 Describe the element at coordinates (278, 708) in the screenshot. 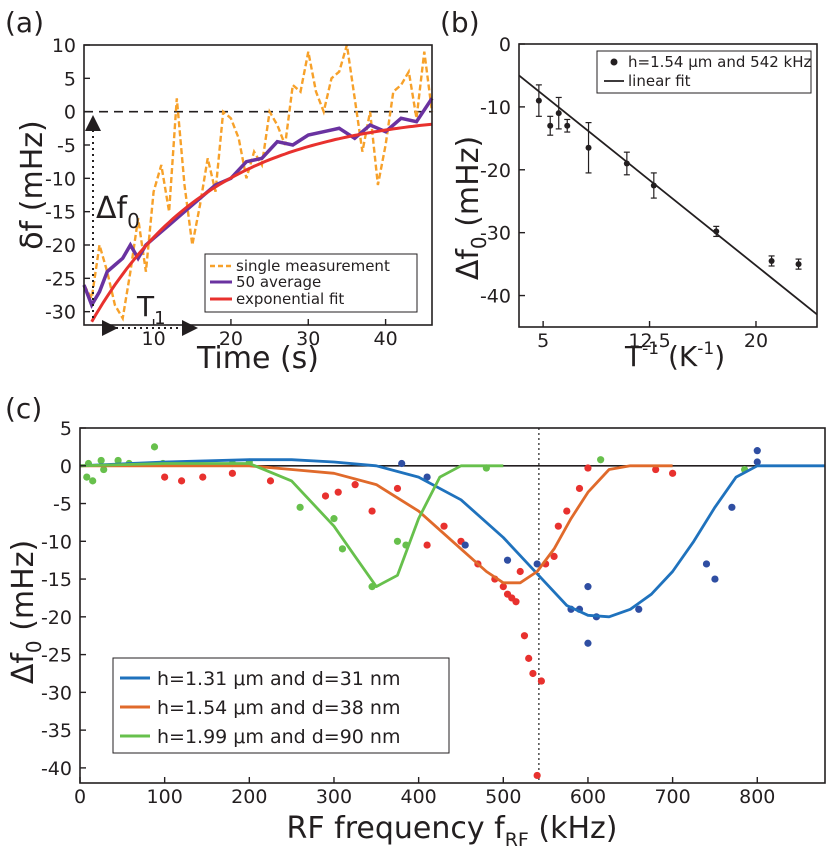

I see `legend-orange-label: h=1.54 μm and d=38 nm` at that location.